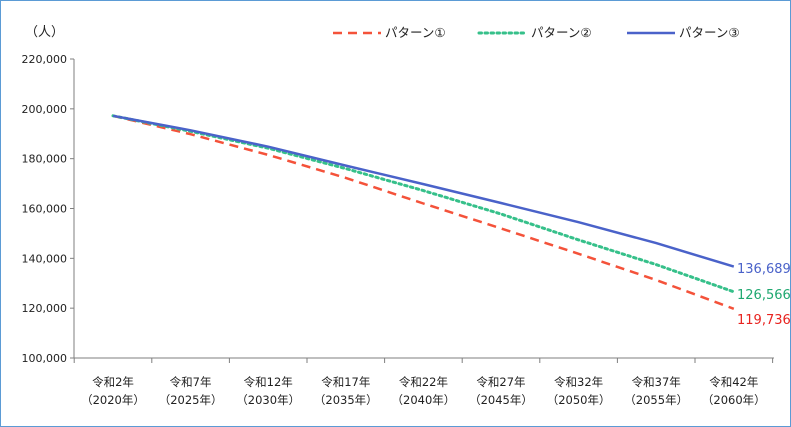  I want to click on x-tick-sublabel: （2060年）, so click(734, 400).